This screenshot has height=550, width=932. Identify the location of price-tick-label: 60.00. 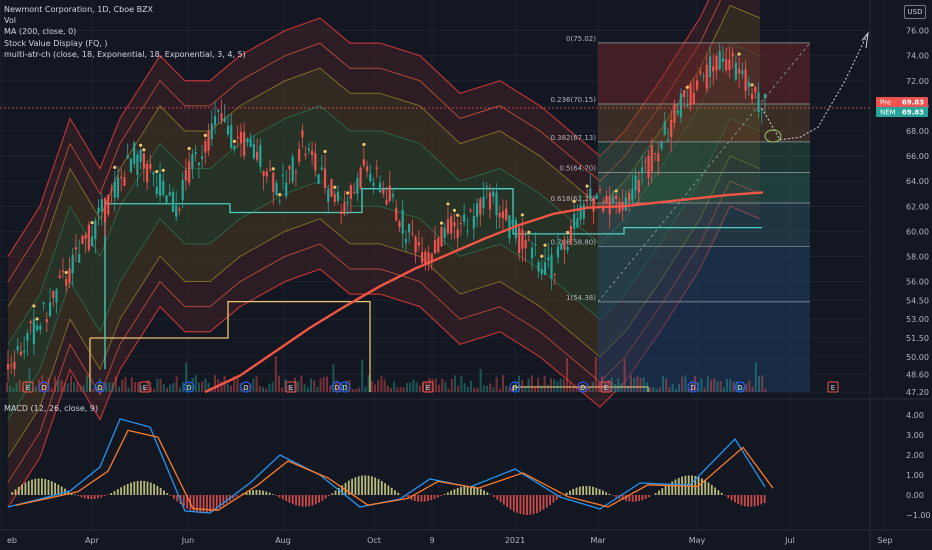
(917, 231).